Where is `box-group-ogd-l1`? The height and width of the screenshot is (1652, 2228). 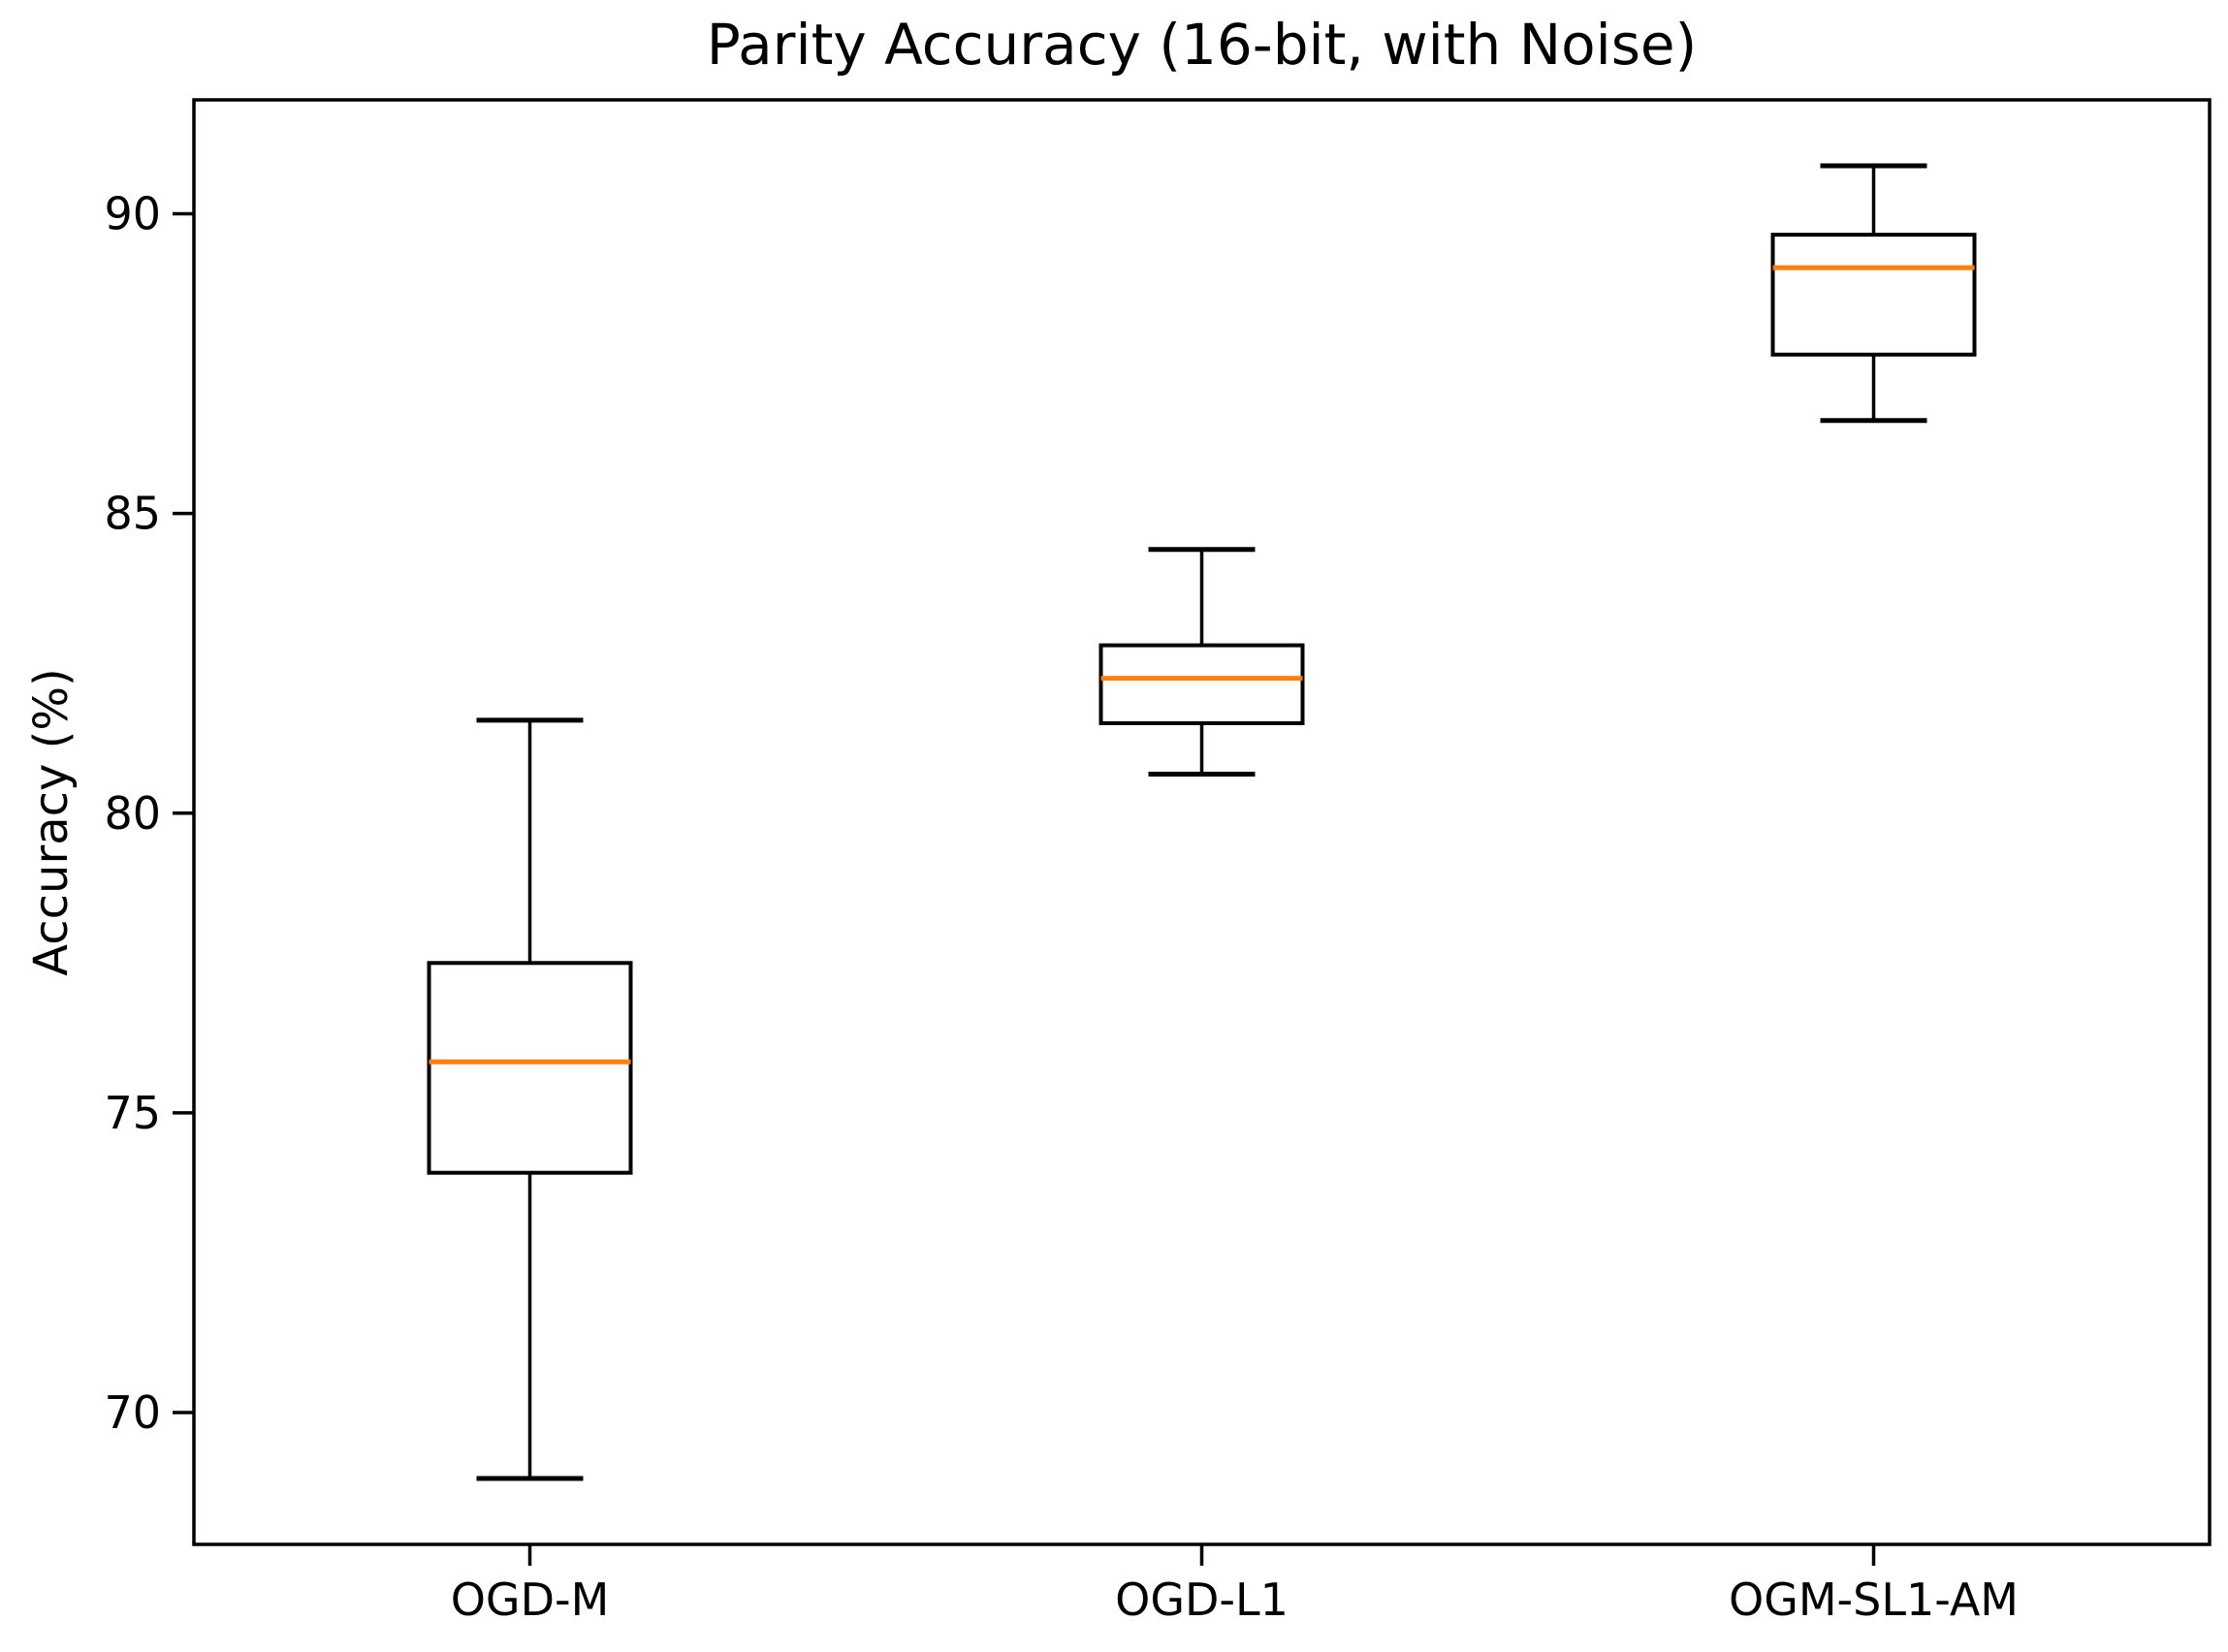 box-group-ogd-l1 is located at coordinates (1202, 662).